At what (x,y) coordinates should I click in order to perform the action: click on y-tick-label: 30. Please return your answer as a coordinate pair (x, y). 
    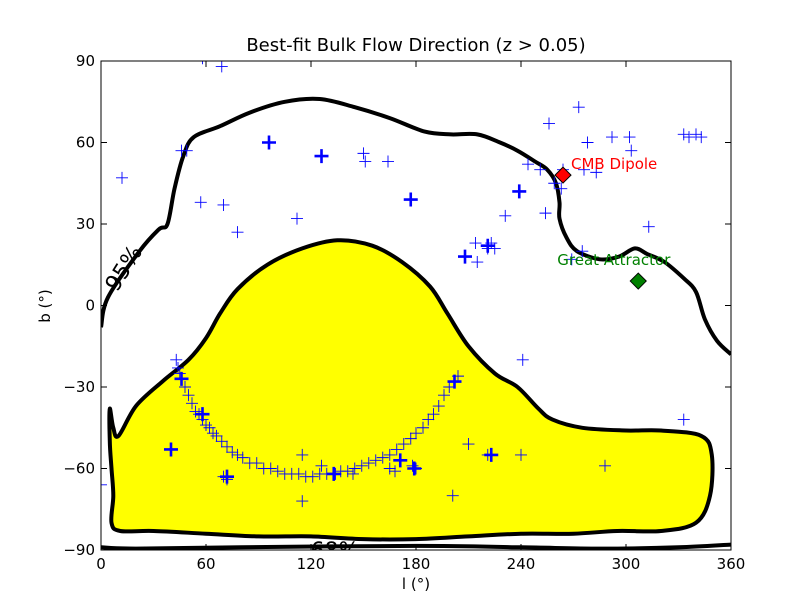
    Looking at the image, I should click on (85, 224).